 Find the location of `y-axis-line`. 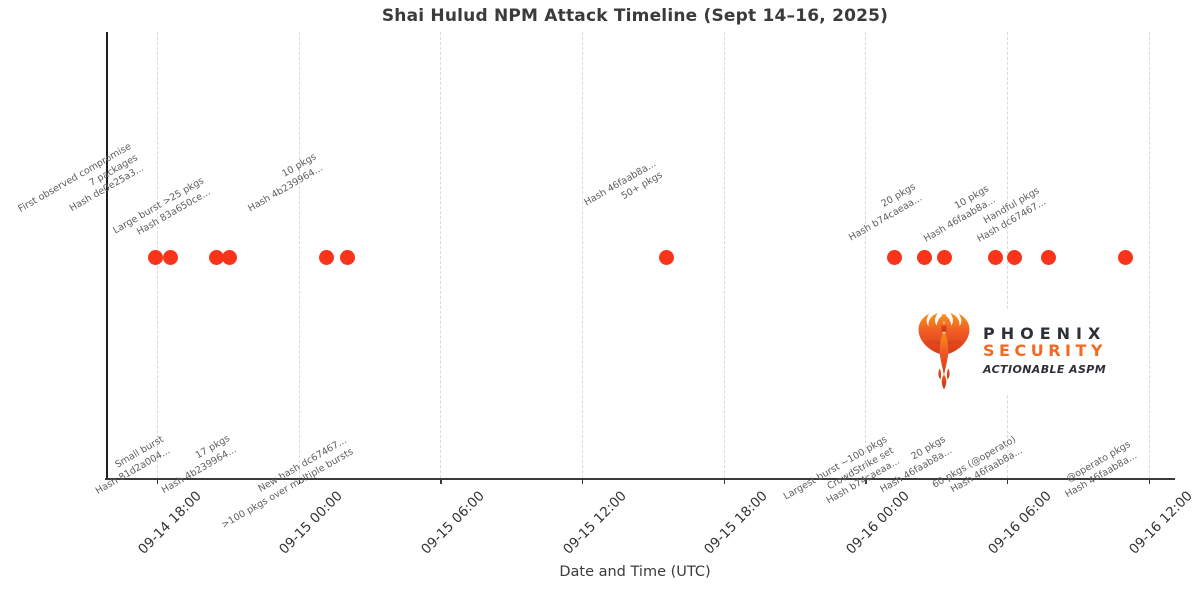

y-axis-line is located at coordinates (107, 255).